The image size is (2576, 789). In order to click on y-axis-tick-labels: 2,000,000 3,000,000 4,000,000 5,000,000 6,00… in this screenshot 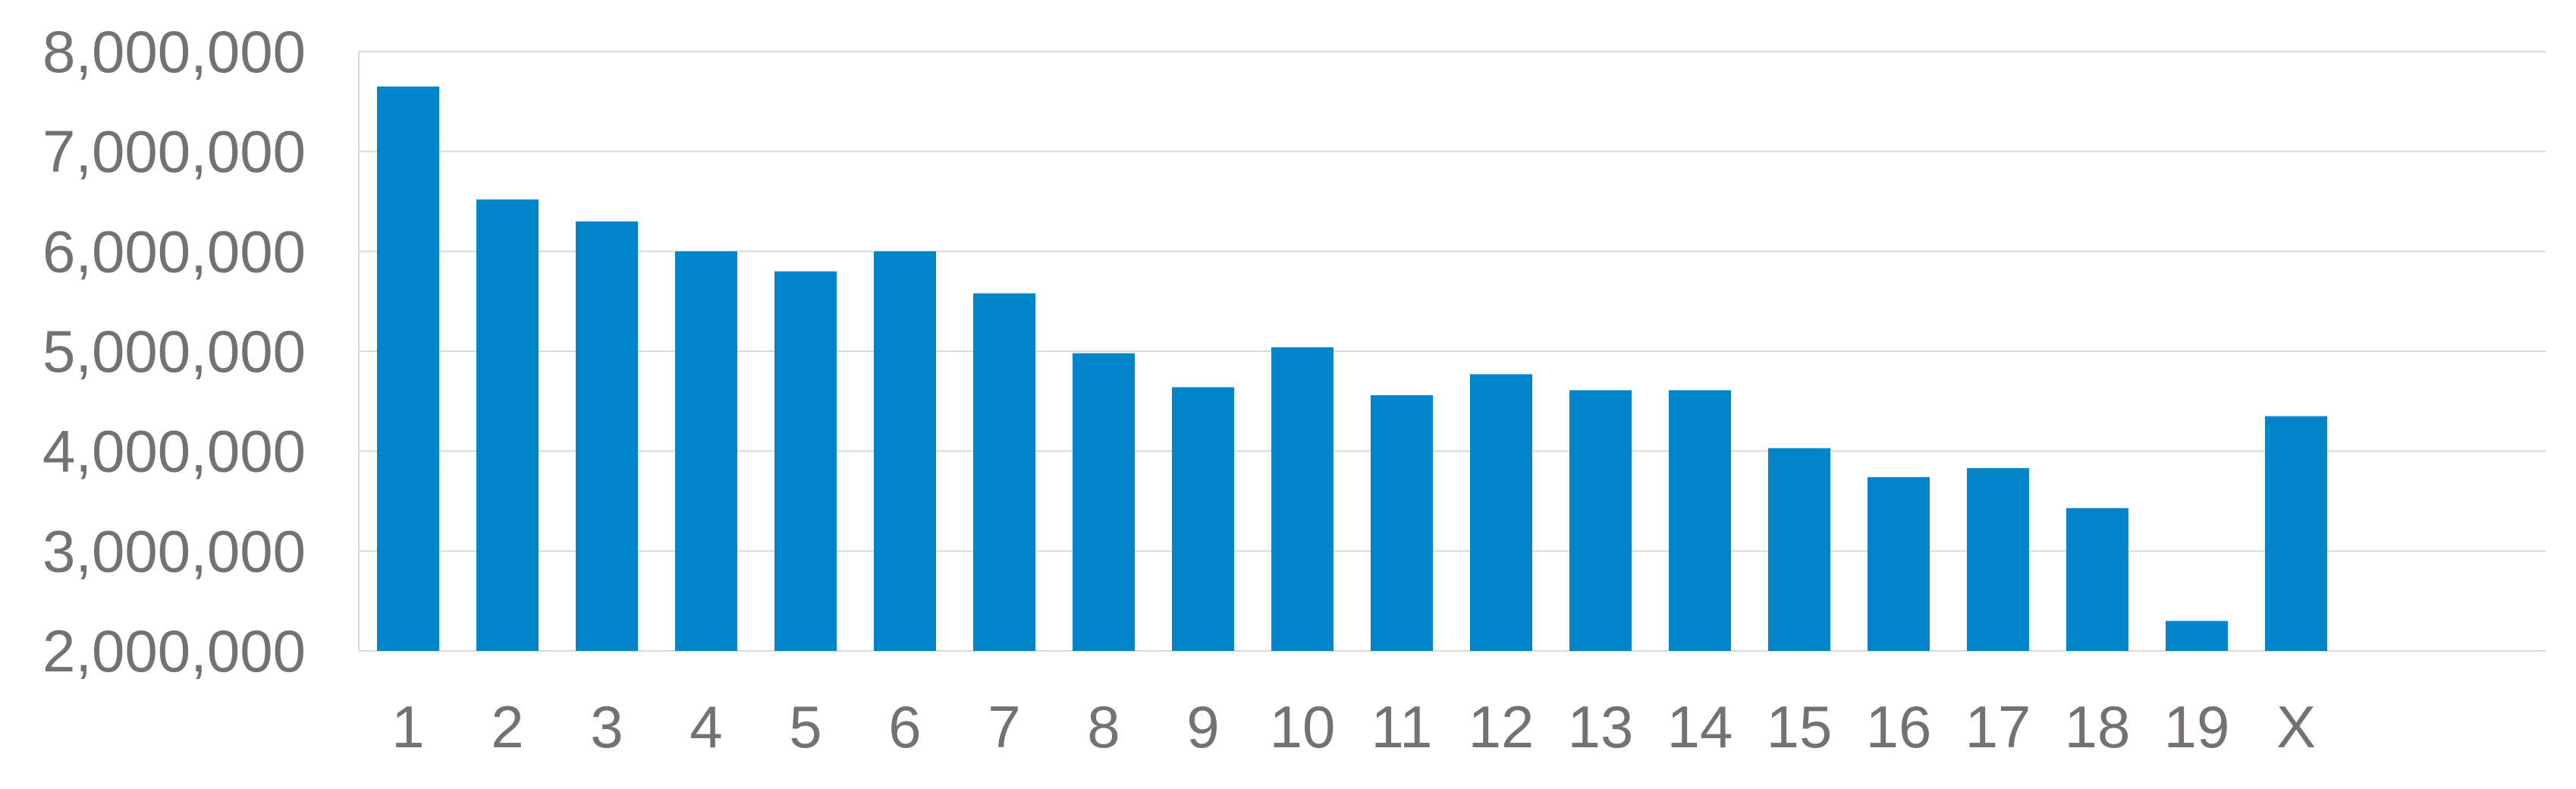, I will do `click(174, 351)`.